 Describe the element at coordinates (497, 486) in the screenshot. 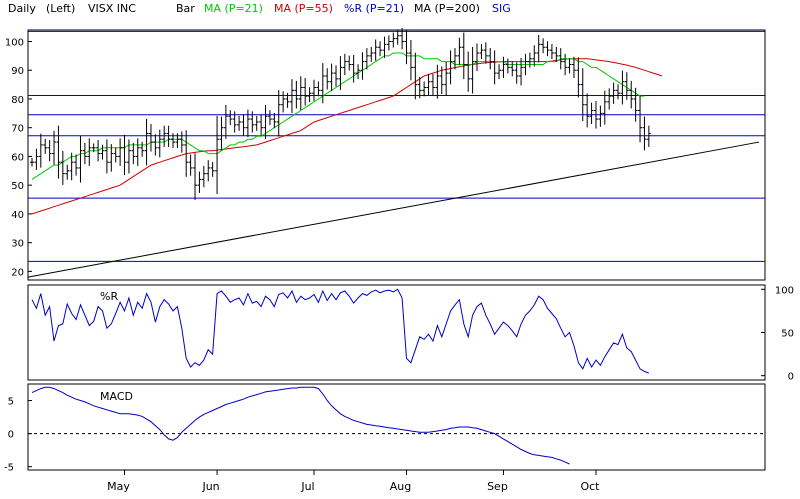

I see `month-label: Sep` at that location.